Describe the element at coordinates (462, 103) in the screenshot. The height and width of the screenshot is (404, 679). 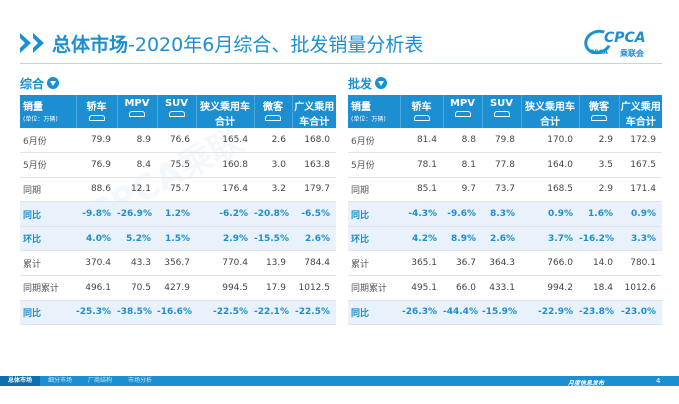
I see `column-header-label: MPV` at that location.